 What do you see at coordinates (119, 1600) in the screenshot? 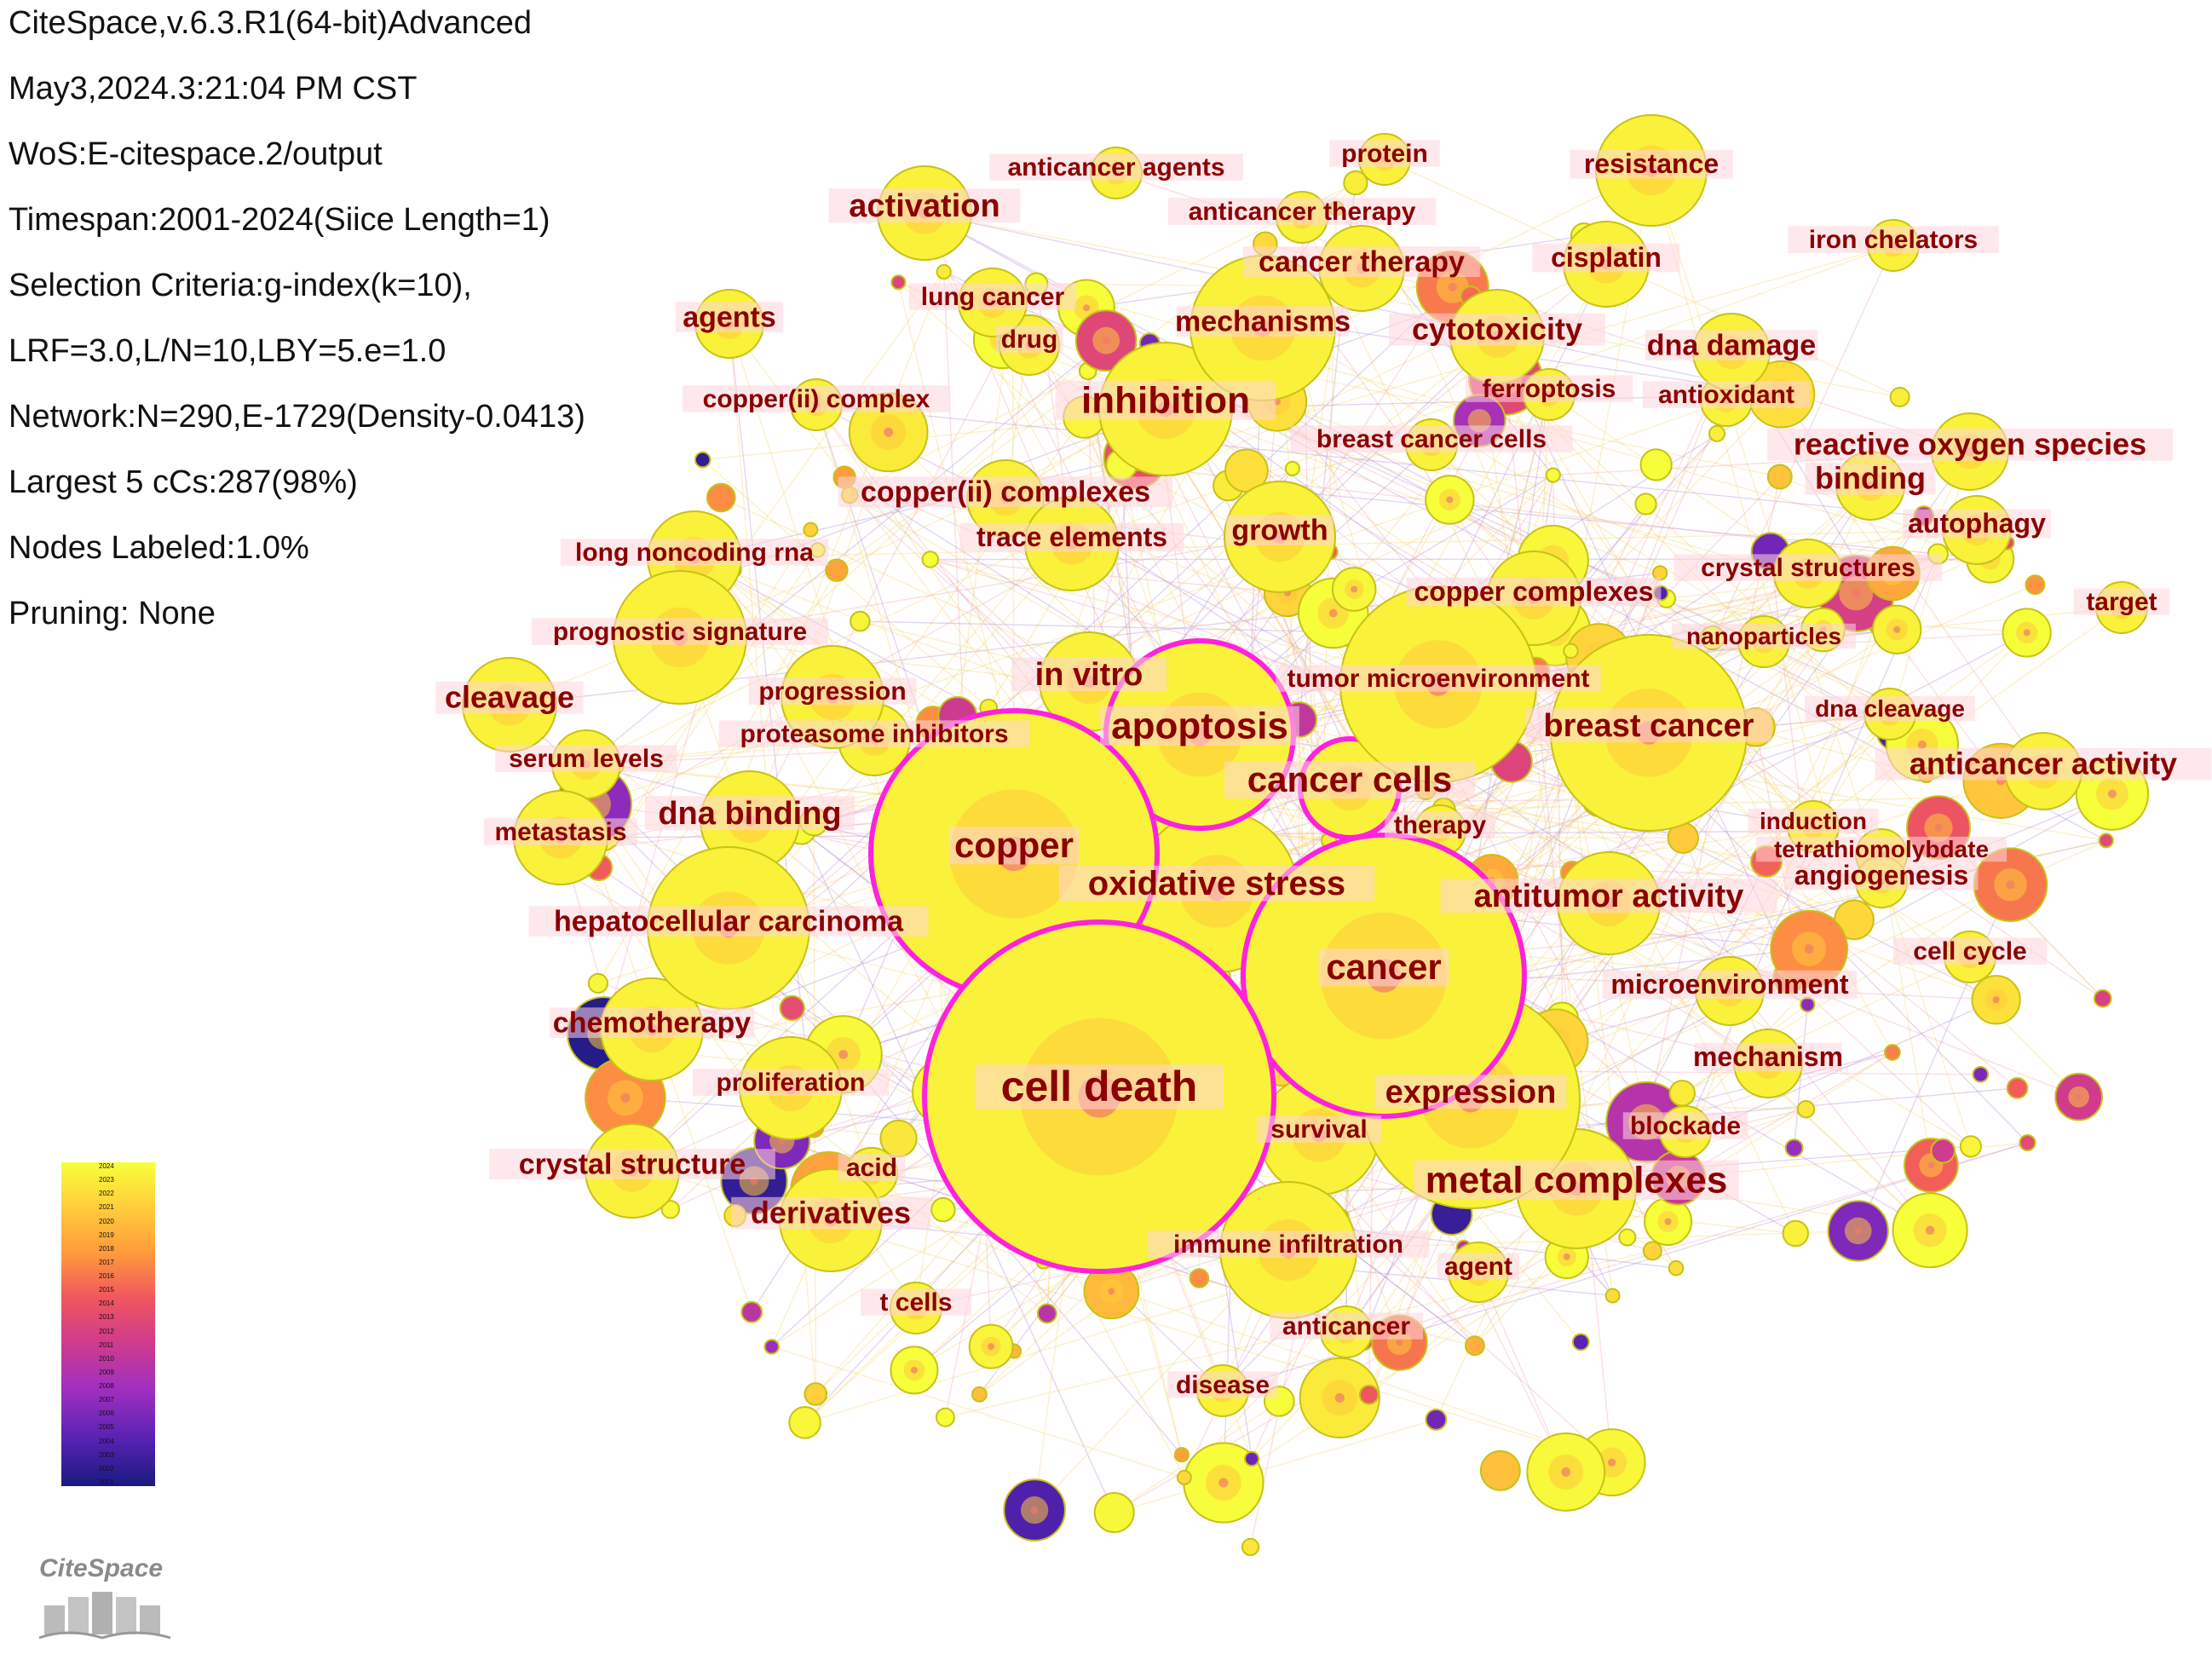
I see `citespace-logo: CiteSpace` at bounding box center [119, 1600].